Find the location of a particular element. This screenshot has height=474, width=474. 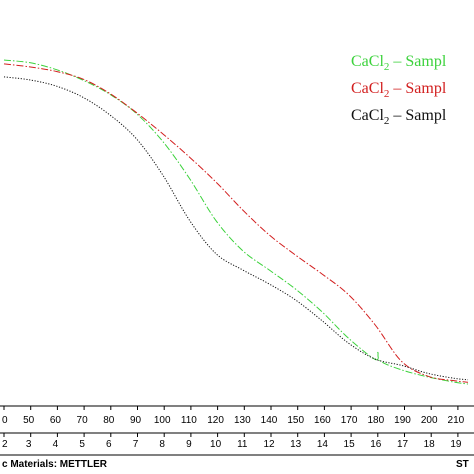

minute-tick-label: 11 is located at coordinates (242, 444).